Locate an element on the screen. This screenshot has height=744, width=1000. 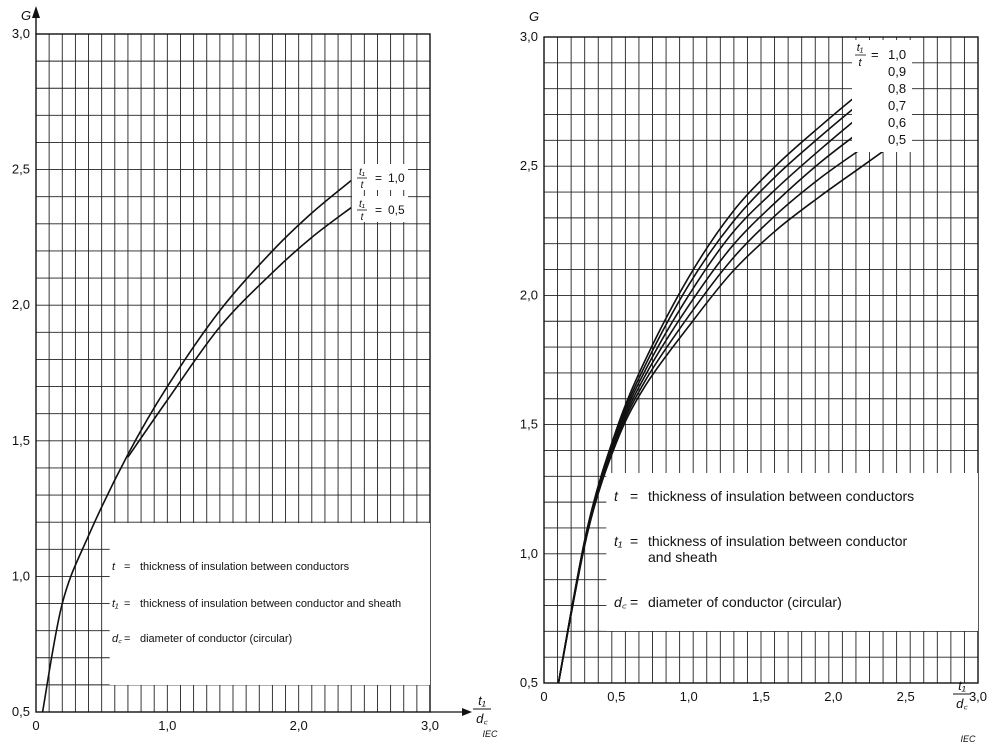
series-name-label: 0,9 is located at coordinates (897, 71).